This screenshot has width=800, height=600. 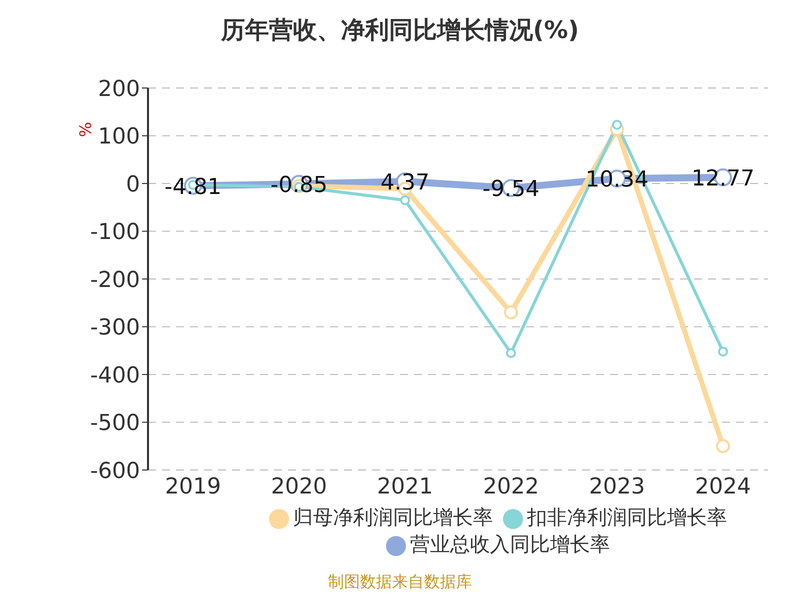 What do you see at coordinates (405, 183) in the screenshot?
I see `data-label: 4.37` at bounding box center [405, 183].